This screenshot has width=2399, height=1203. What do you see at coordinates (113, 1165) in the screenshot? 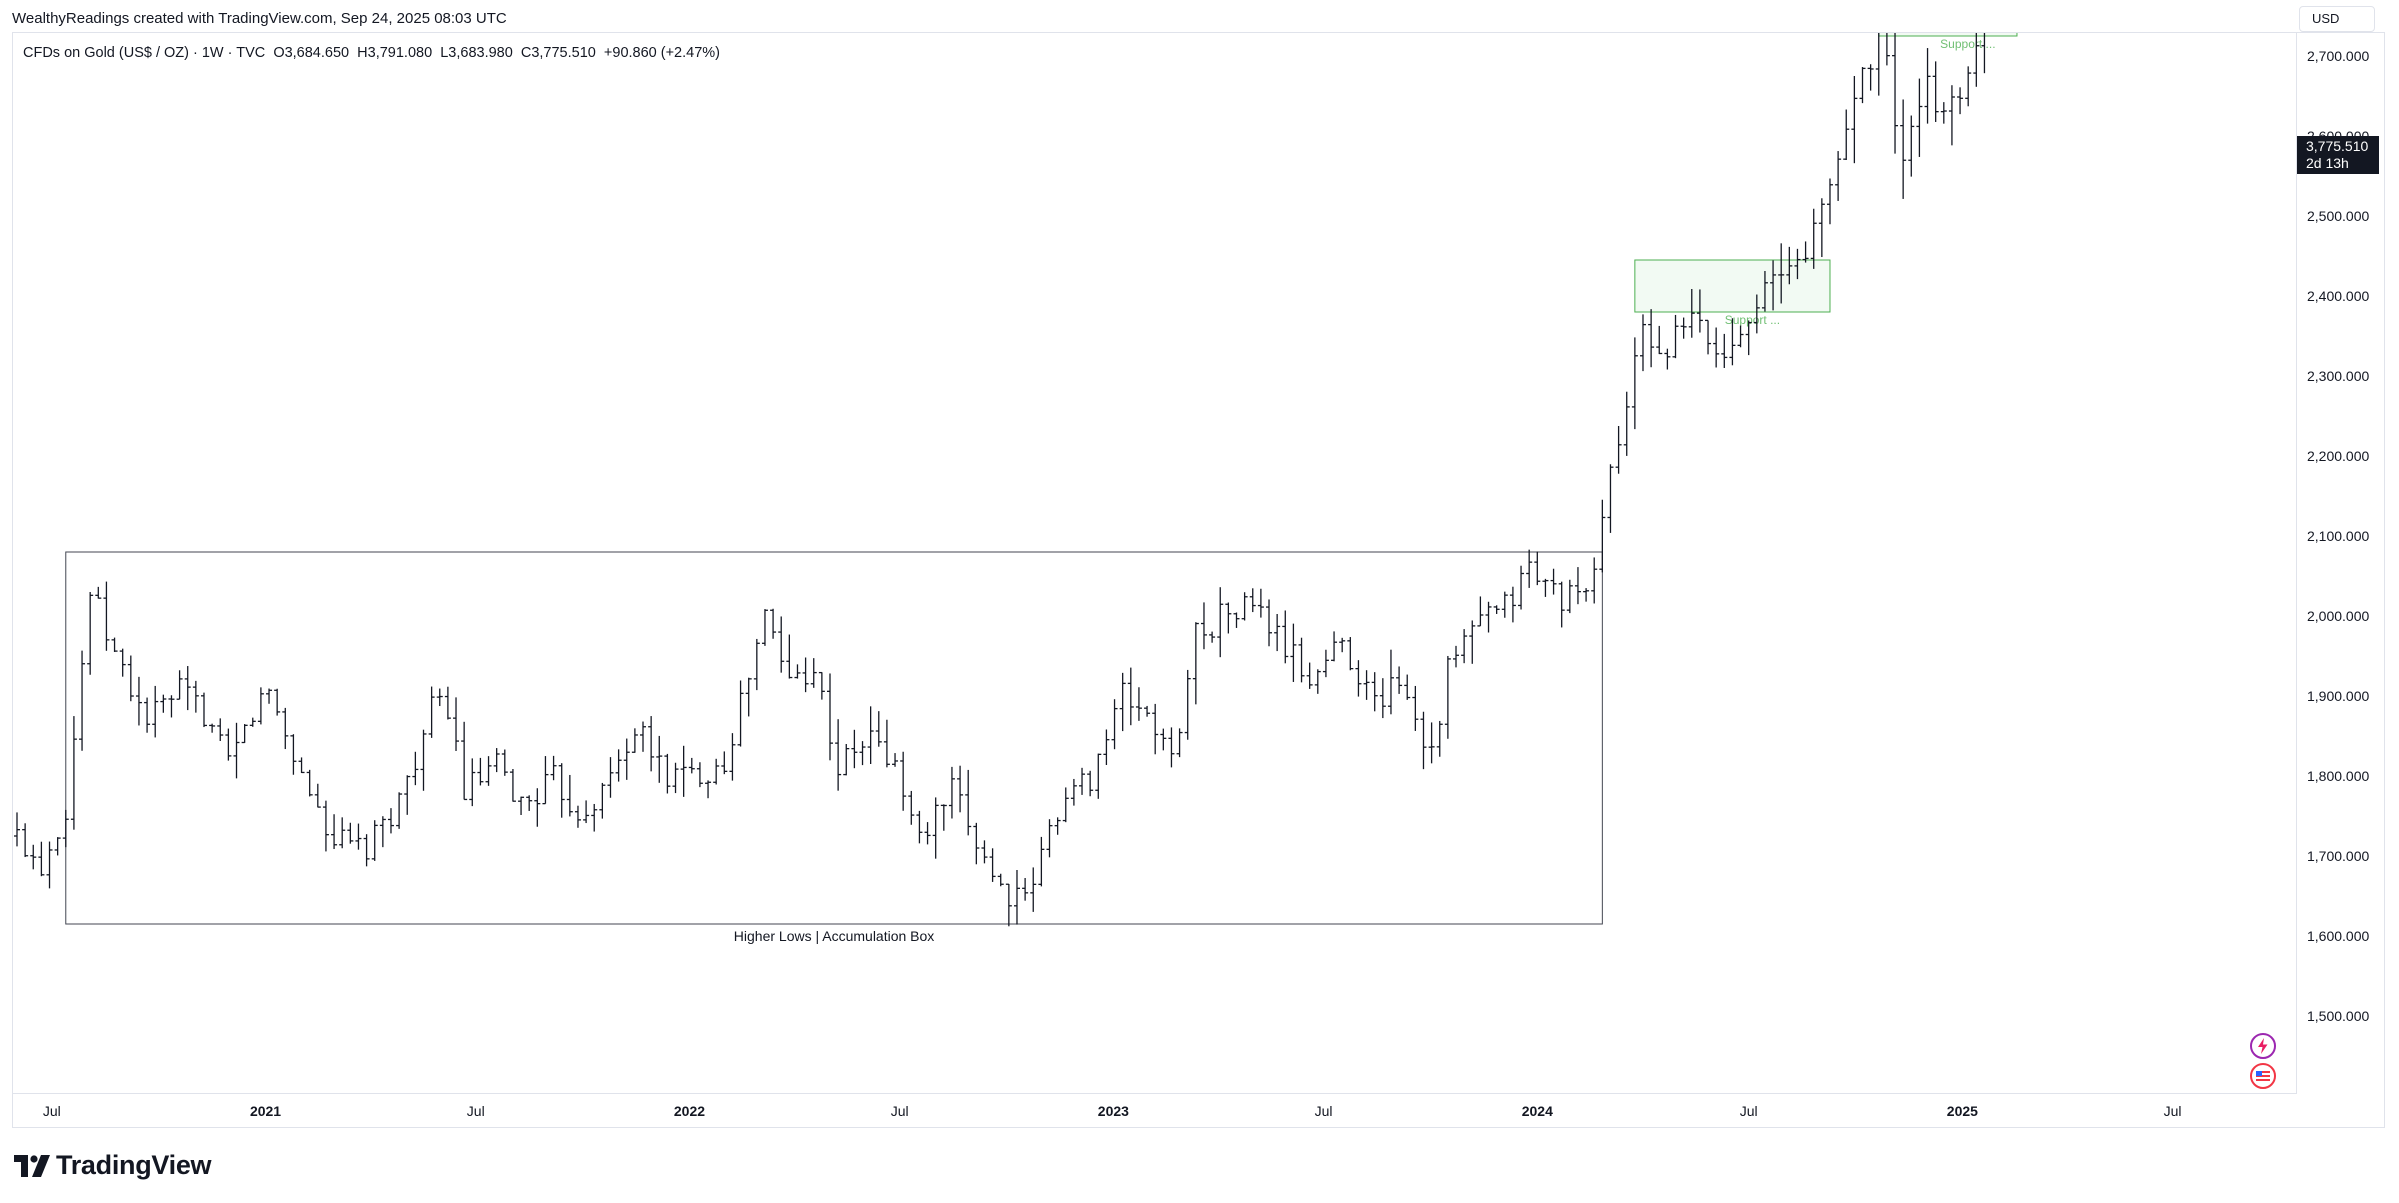
I see `tradingview-brand: TradingView` at bounding box center [113, 1165].